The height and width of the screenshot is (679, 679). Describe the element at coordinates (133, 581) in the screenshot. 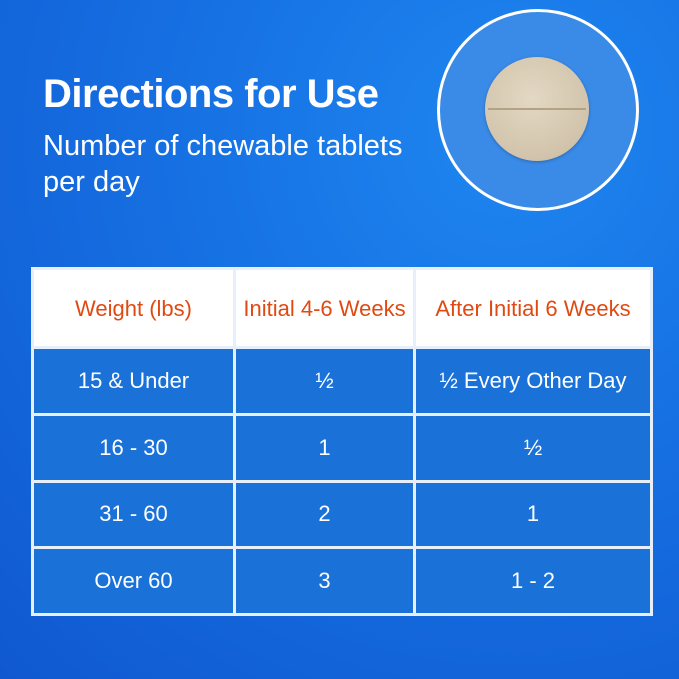

I see `cell-weight: Over 60` at that location.